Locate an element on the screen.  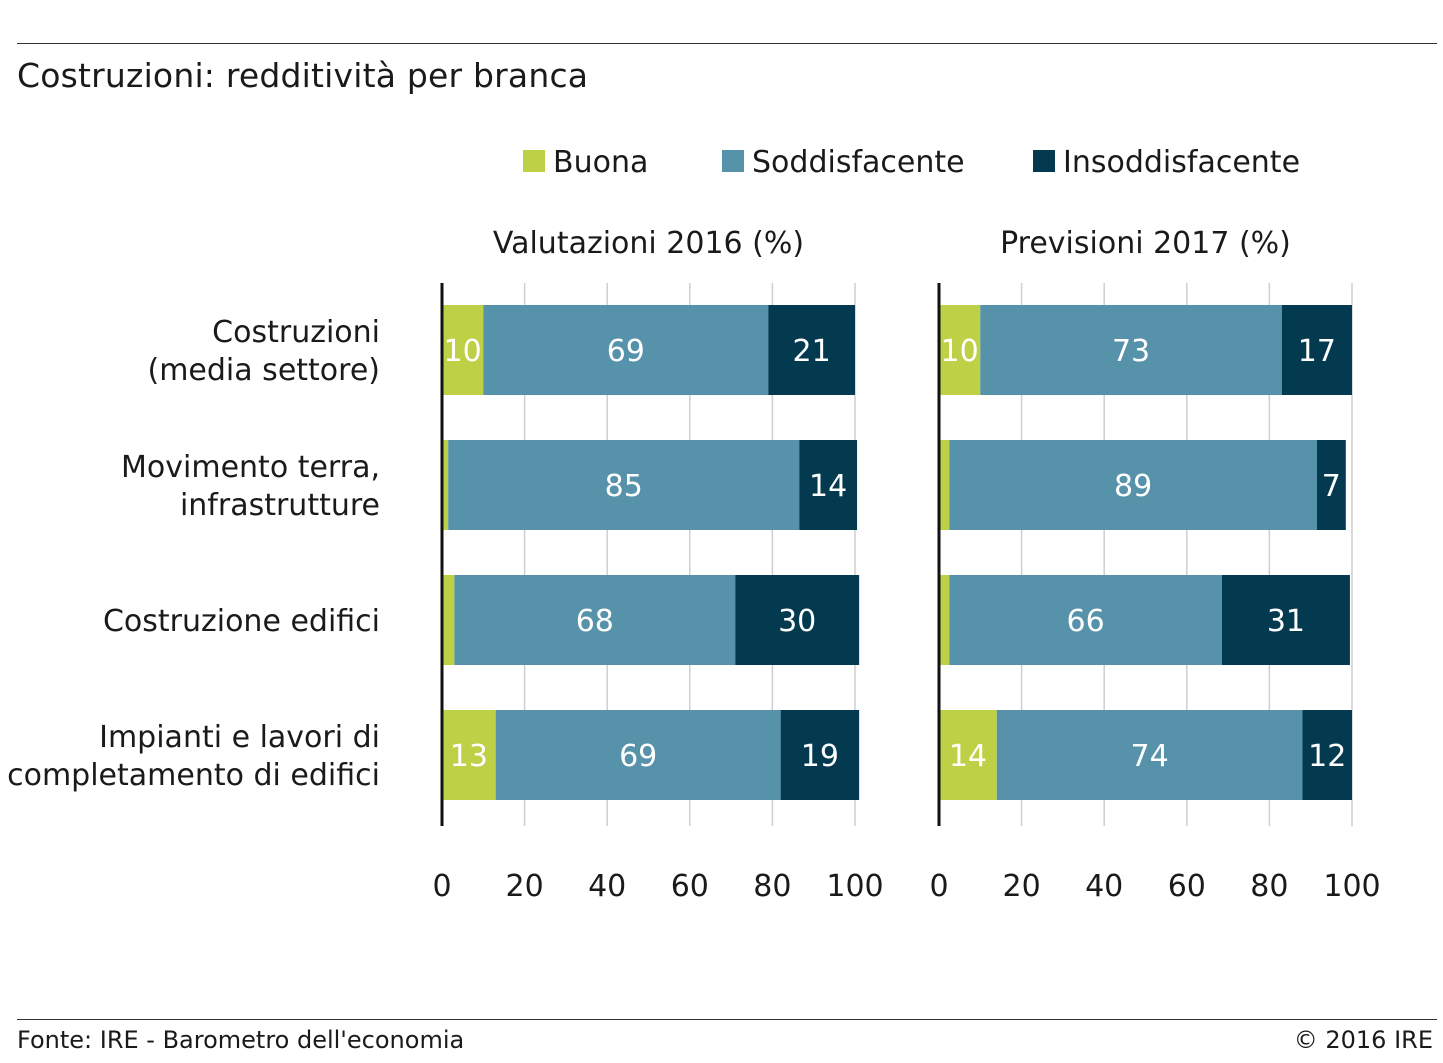
x-tick-label-1-0: 0 is located at coordinates (938, 886).